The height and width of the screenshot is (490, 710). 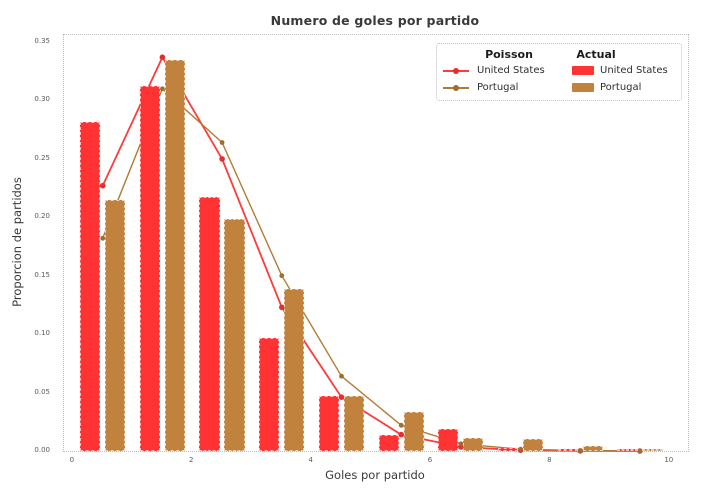 I want to click on legend-item-actual-portugal: Portugal, so click(x=621, y=87).